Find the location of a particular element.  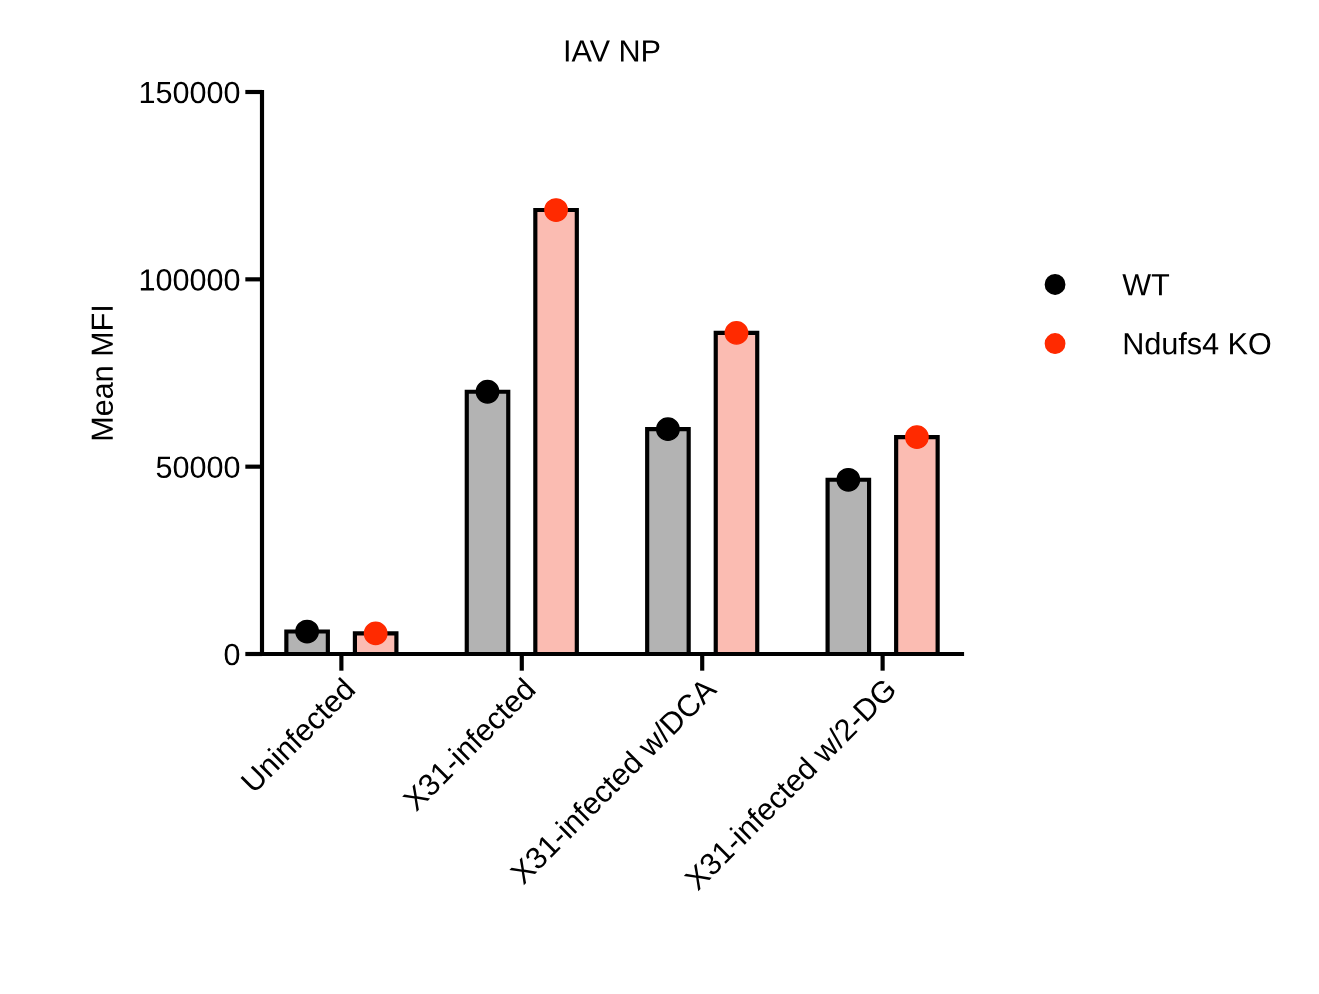

y-tick-label: 150000 is located at coordinates (190, 92).